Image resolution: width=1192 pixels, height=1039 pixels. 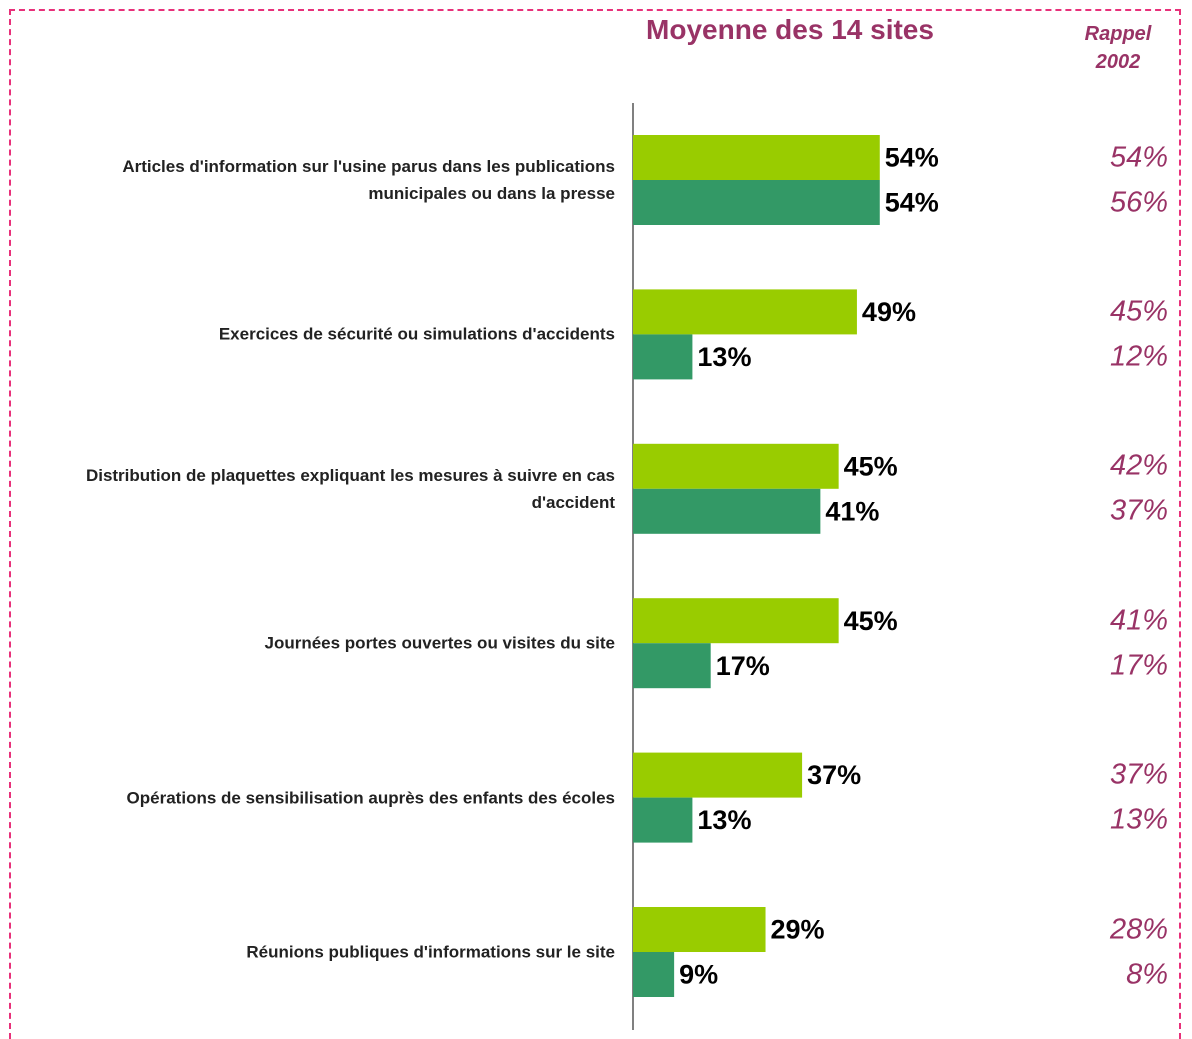 What do you see at coordinates (834, 775) in the screenshot?
I see `value-label: 37%` at bounding box center [834, 775].